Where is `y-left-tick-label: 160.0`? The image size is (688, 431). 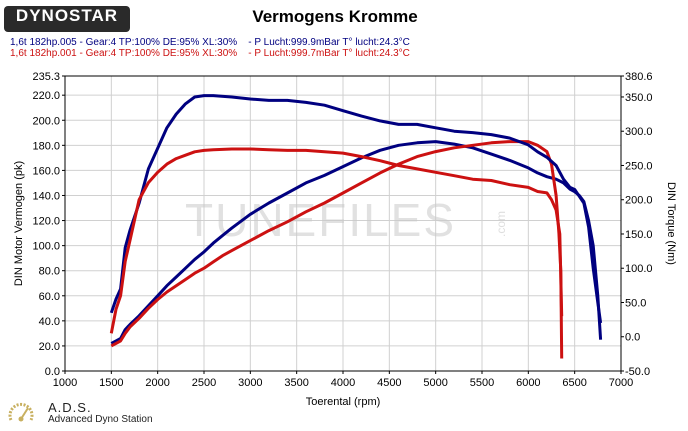 y-left-tick-label: 160.0 is located at coordinates (46, 171).